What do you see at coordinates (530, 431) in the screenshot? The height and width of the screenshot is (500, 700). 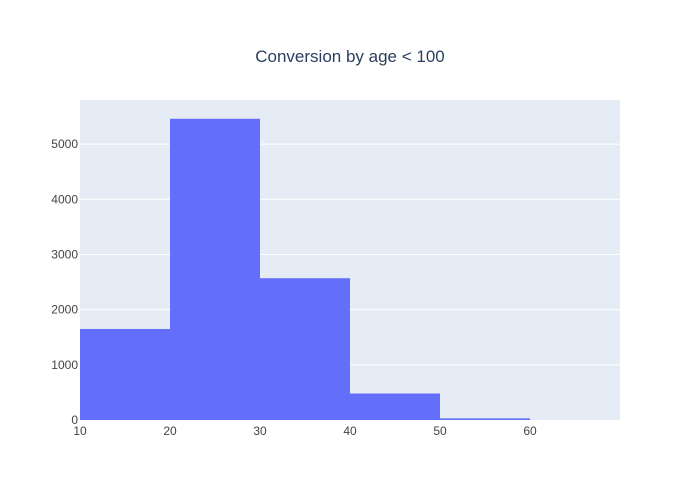 I see `x-tick-label: 60` at bounding box center [530, 431].